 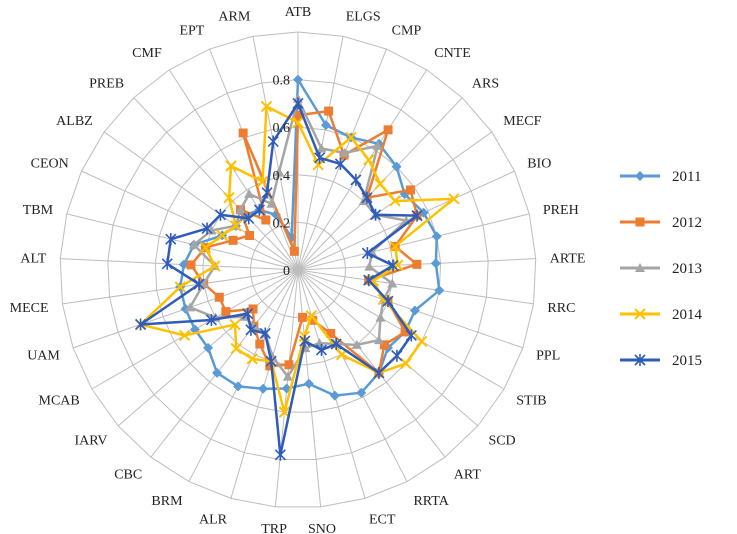 What do you see at coordinates (405, 332) in the screenshot?
I see `point-2012-STIB` at bounding box center [405, 332].